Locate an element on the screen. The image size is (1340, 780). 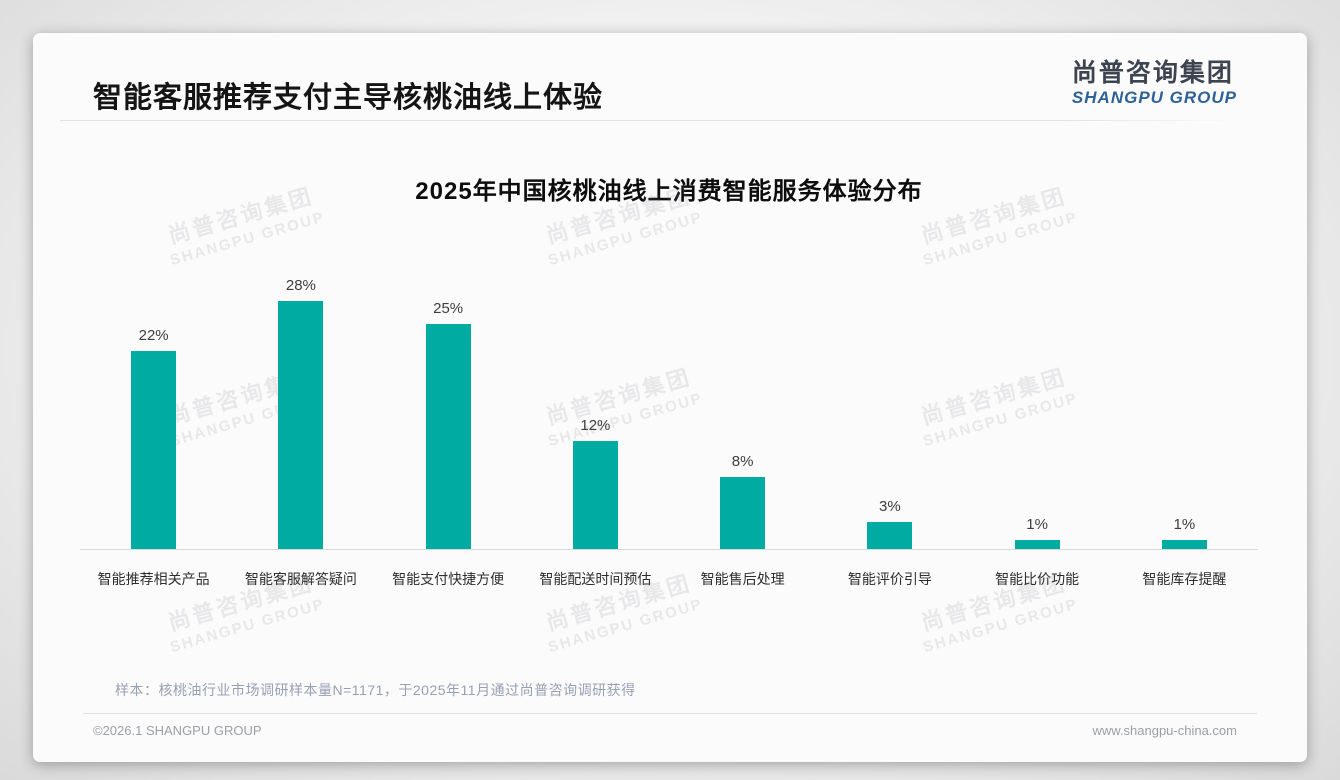
x-axis-line is located at coordinates (669, 549).